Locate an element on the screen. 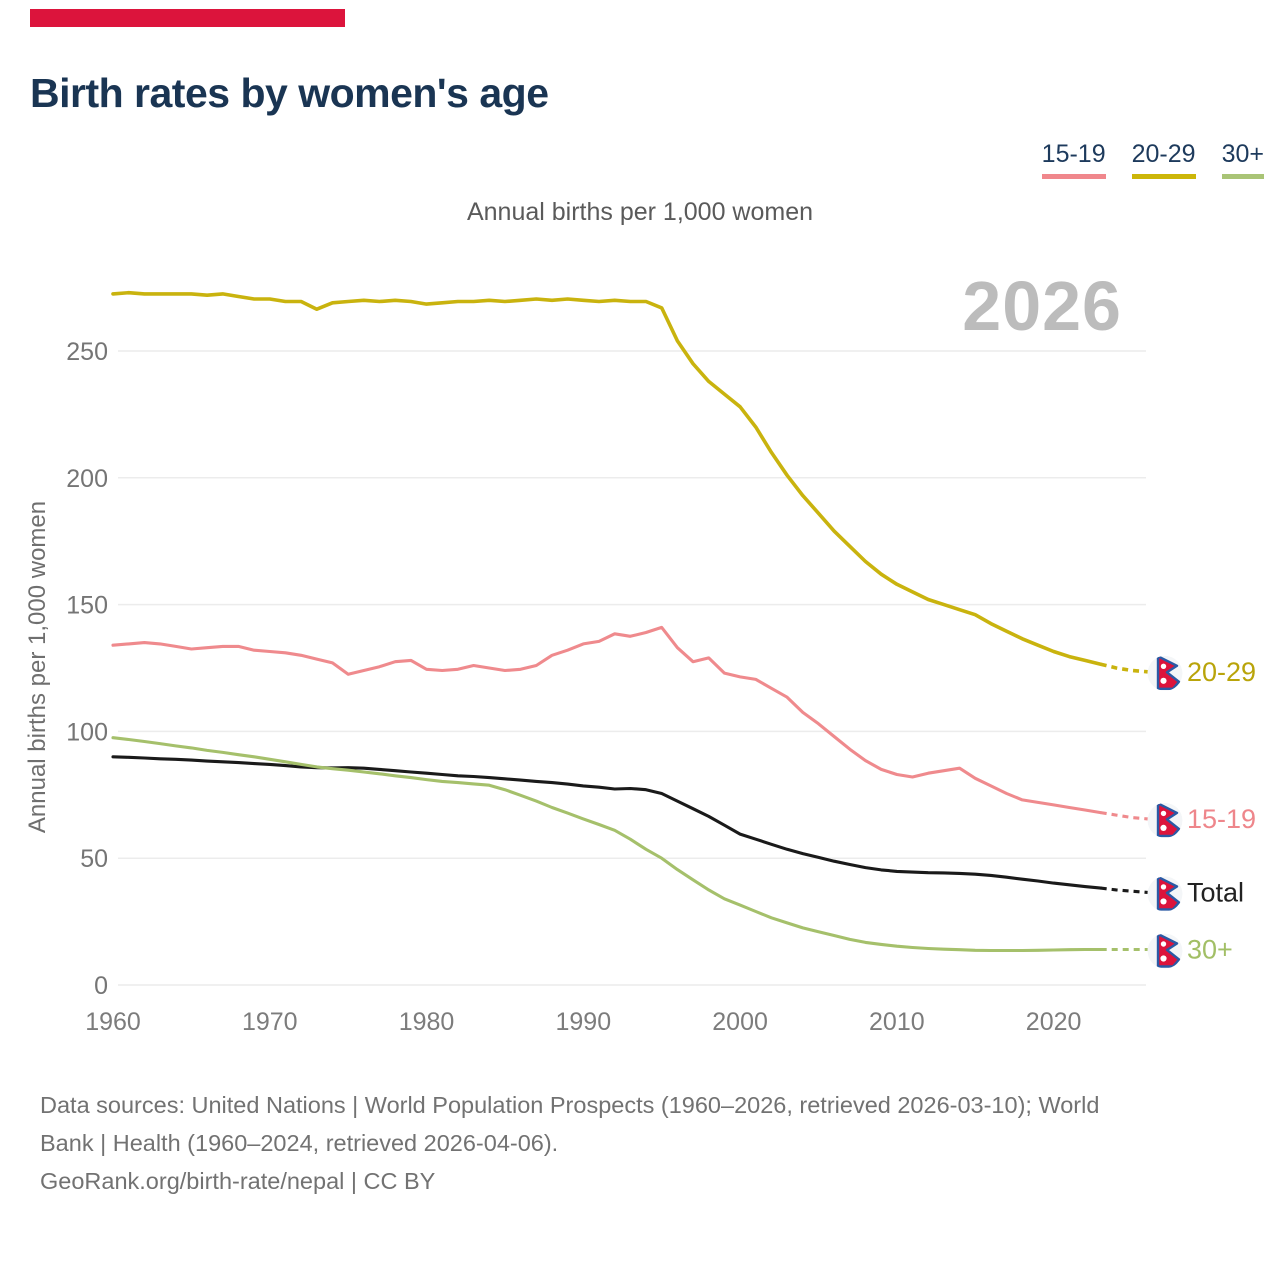  x-tick-label: 1970 is located at coordinates (270, 1022).